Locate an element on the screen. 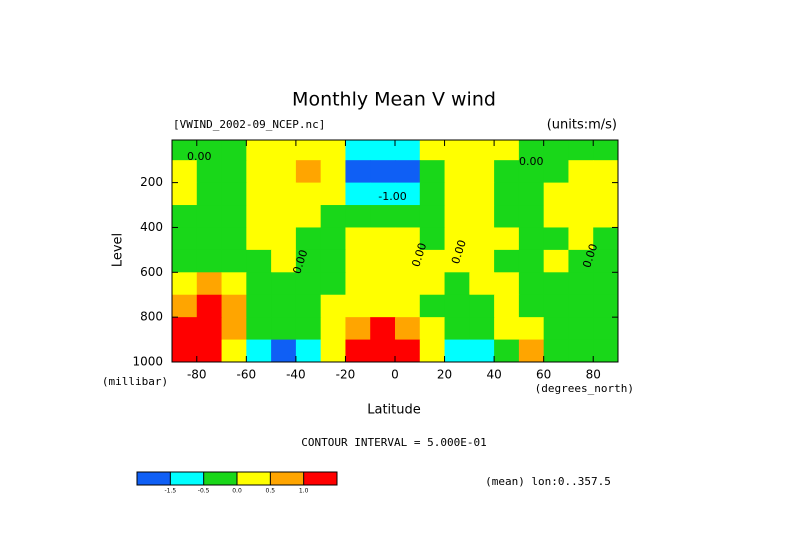  y-tick-label: 800 is located at coordinates (151, 317).